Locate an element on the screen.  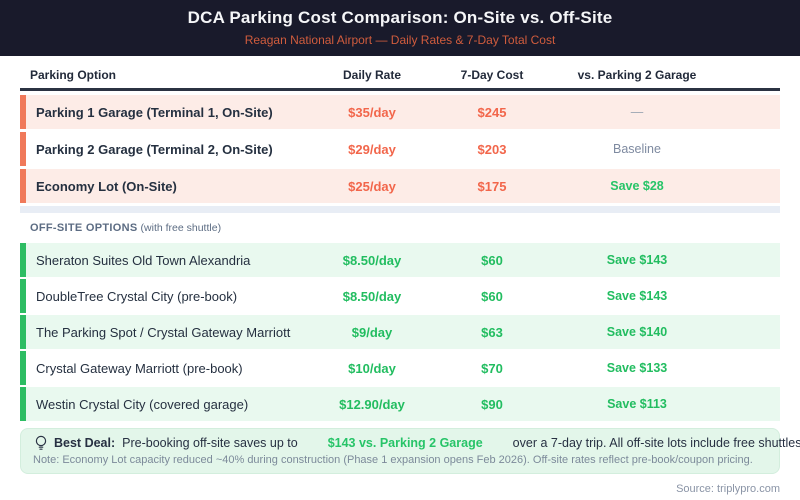
row-parking-option: Parking 1 Garage (Terminal 1, On-Site) is located at coordinates (154, 112).